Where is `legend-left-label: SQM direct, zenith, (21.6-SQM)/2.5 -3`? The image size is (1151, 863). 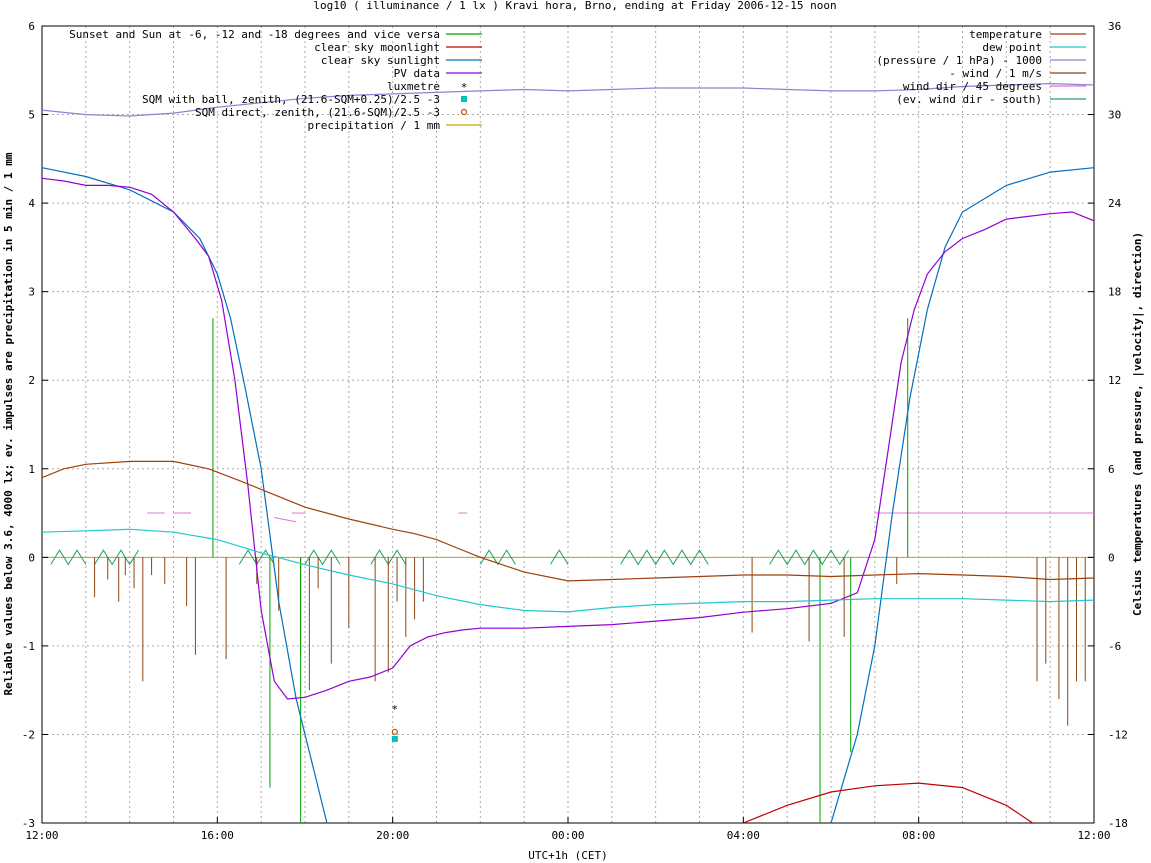 legend-left-label: SQM direct, zenith, (21.6-SQM)/2.5 -3 is located at coordinates (317, 112).